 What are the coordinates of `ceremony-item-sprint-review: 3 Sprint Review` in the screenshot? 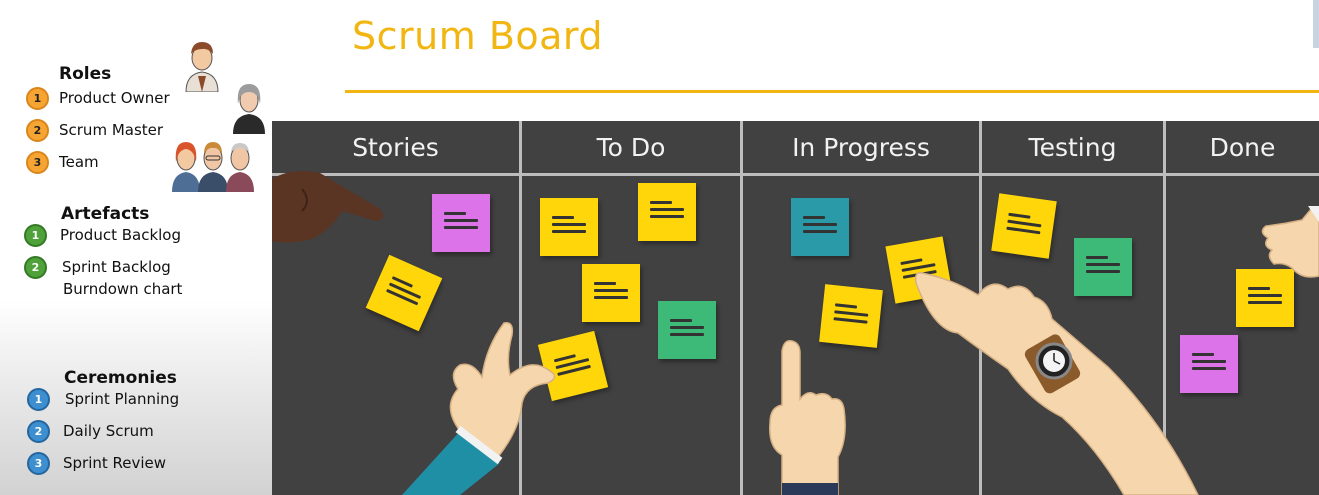 It's located at (96, 463).